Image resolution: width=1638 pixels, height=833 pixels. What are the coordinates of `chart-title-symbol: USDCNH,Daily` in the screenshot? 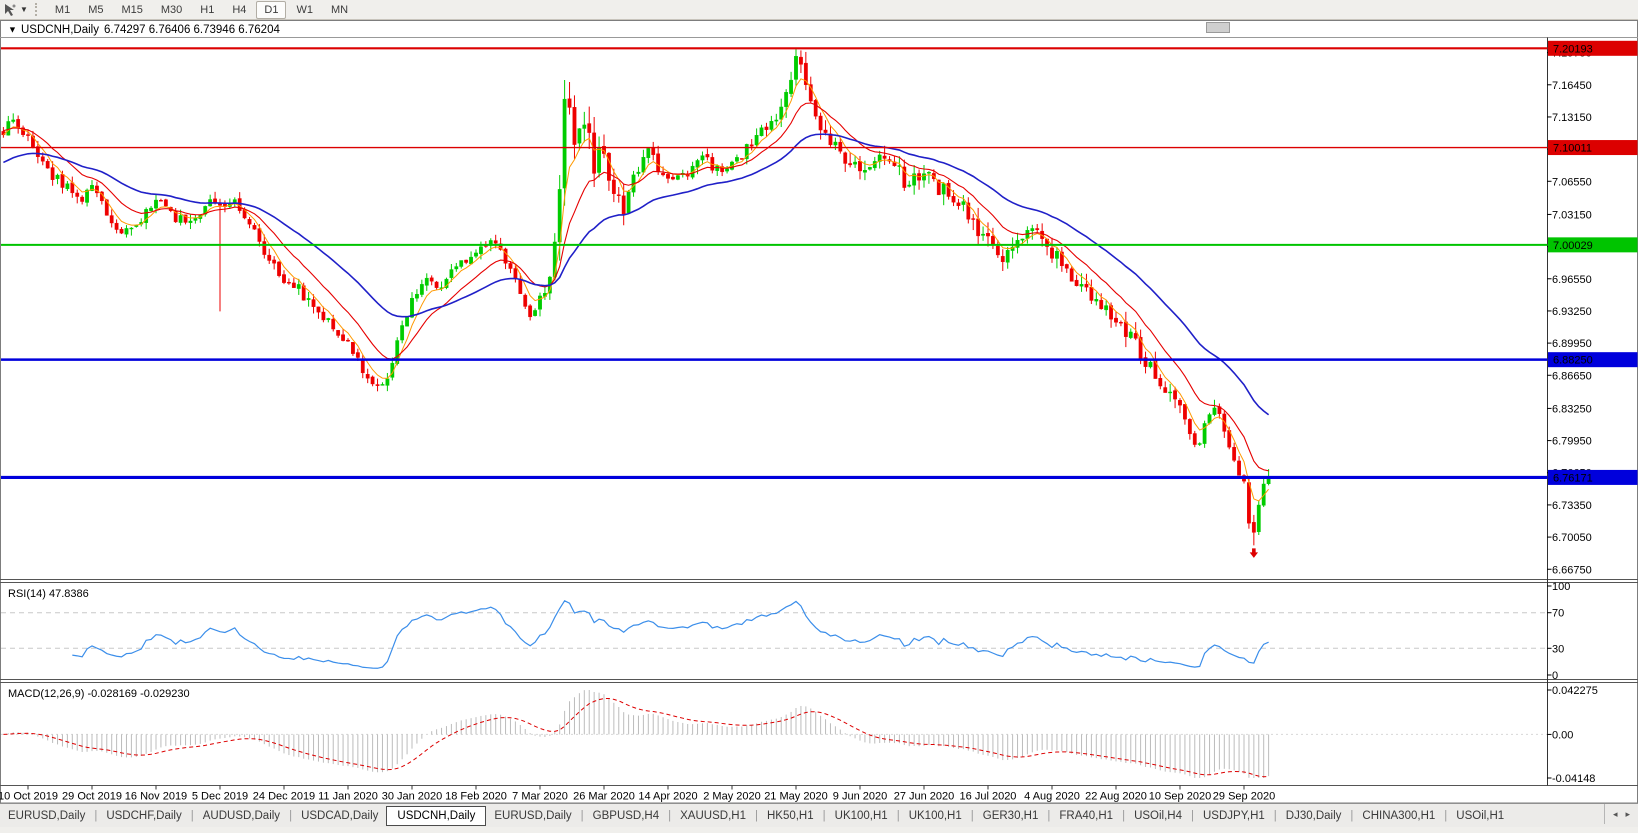 It's located at (60, 30).